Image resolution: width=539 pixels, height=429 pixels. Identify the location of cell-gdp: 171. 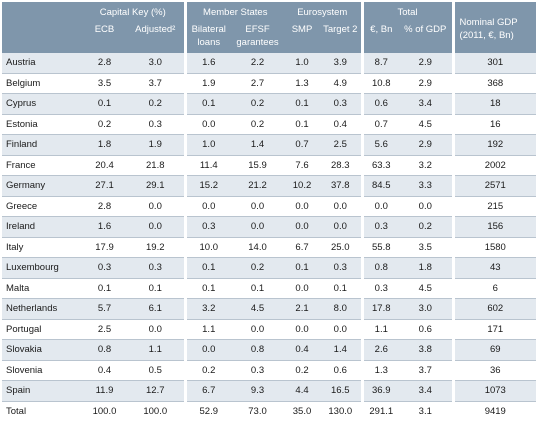
(494, 329).